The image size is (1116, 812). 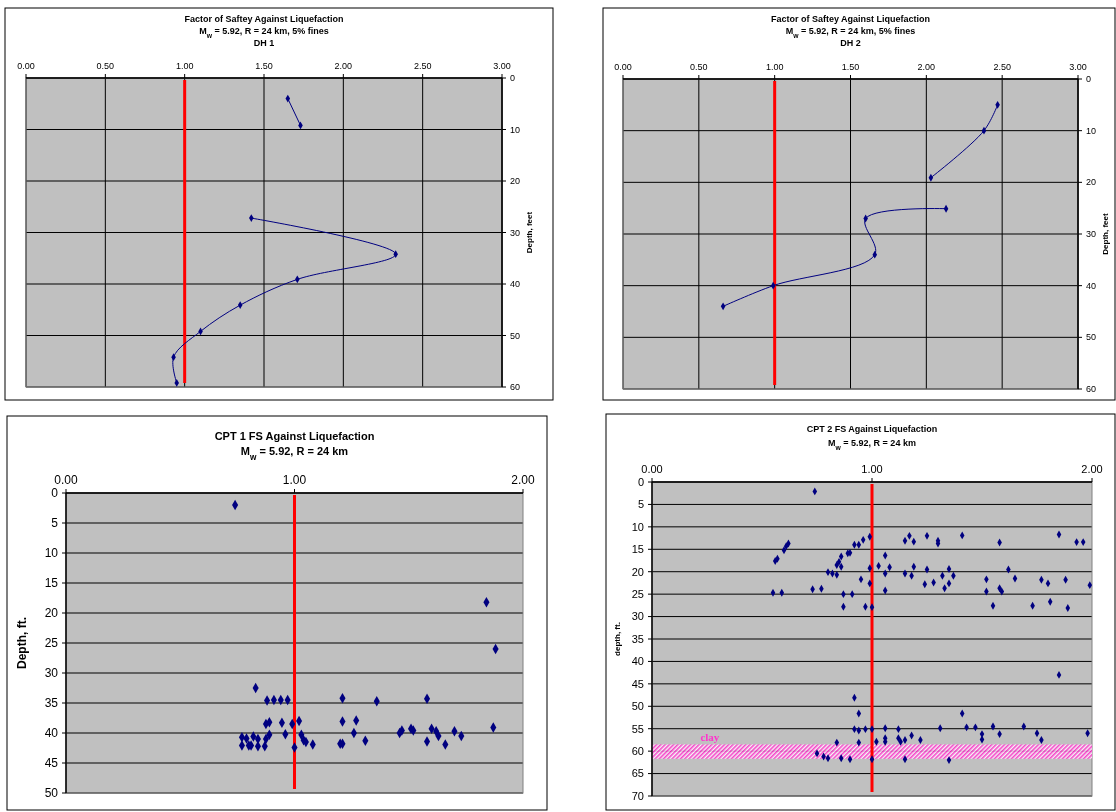 What do you see at coordinates (637, 773) in the screenshot?
I see `y-tick-label: 65` at bounding box center [637, 773].